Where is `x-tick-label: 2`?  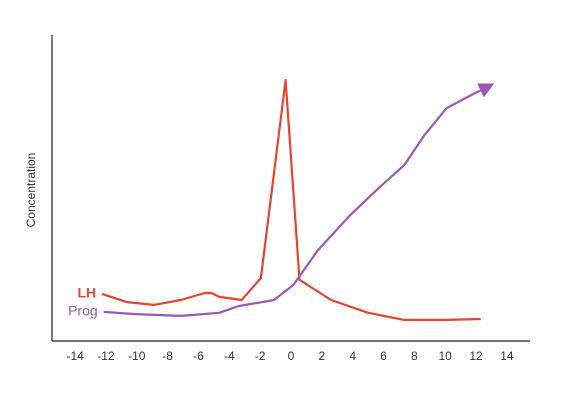
x-tick-label: 2 is located at coordinates (321, 356).